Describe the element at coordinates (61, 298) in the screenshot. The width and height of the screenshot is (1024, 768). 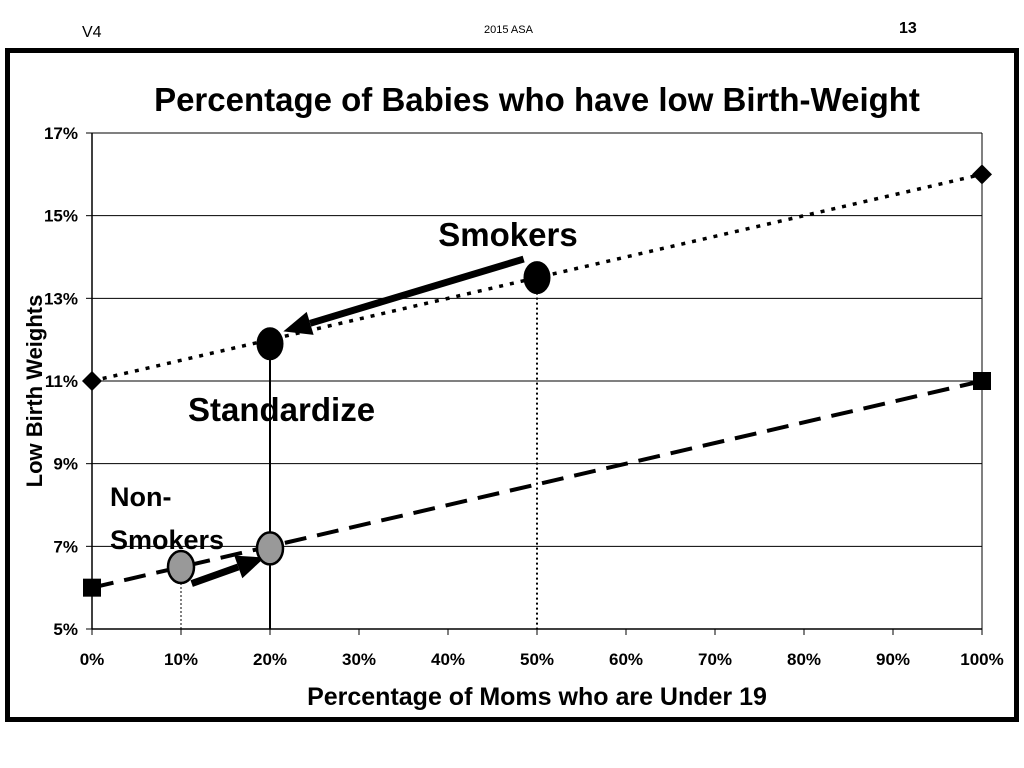
I see `y-tick-label: 13%` at that location.